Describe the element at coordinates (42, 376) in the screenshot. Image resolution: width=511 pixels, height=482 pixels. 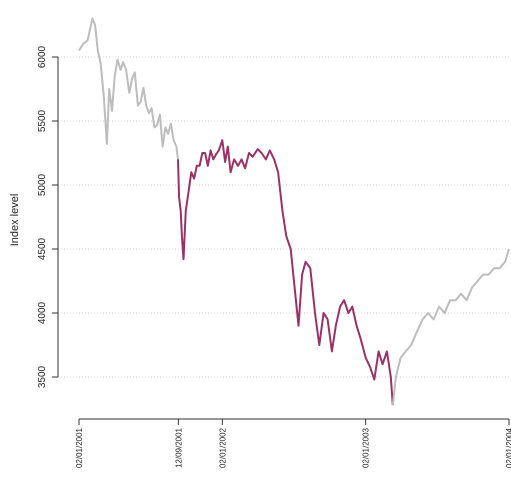
I see `y-tick-label: 3500` at that location.